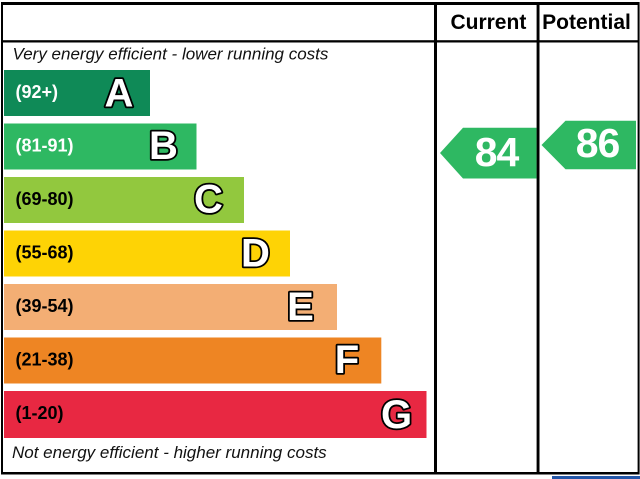 The width and height of the screenshot is (640, 479). Describe the element at coordinates (255, 254) in the screenshot. I see `svg-text: D` at that location.